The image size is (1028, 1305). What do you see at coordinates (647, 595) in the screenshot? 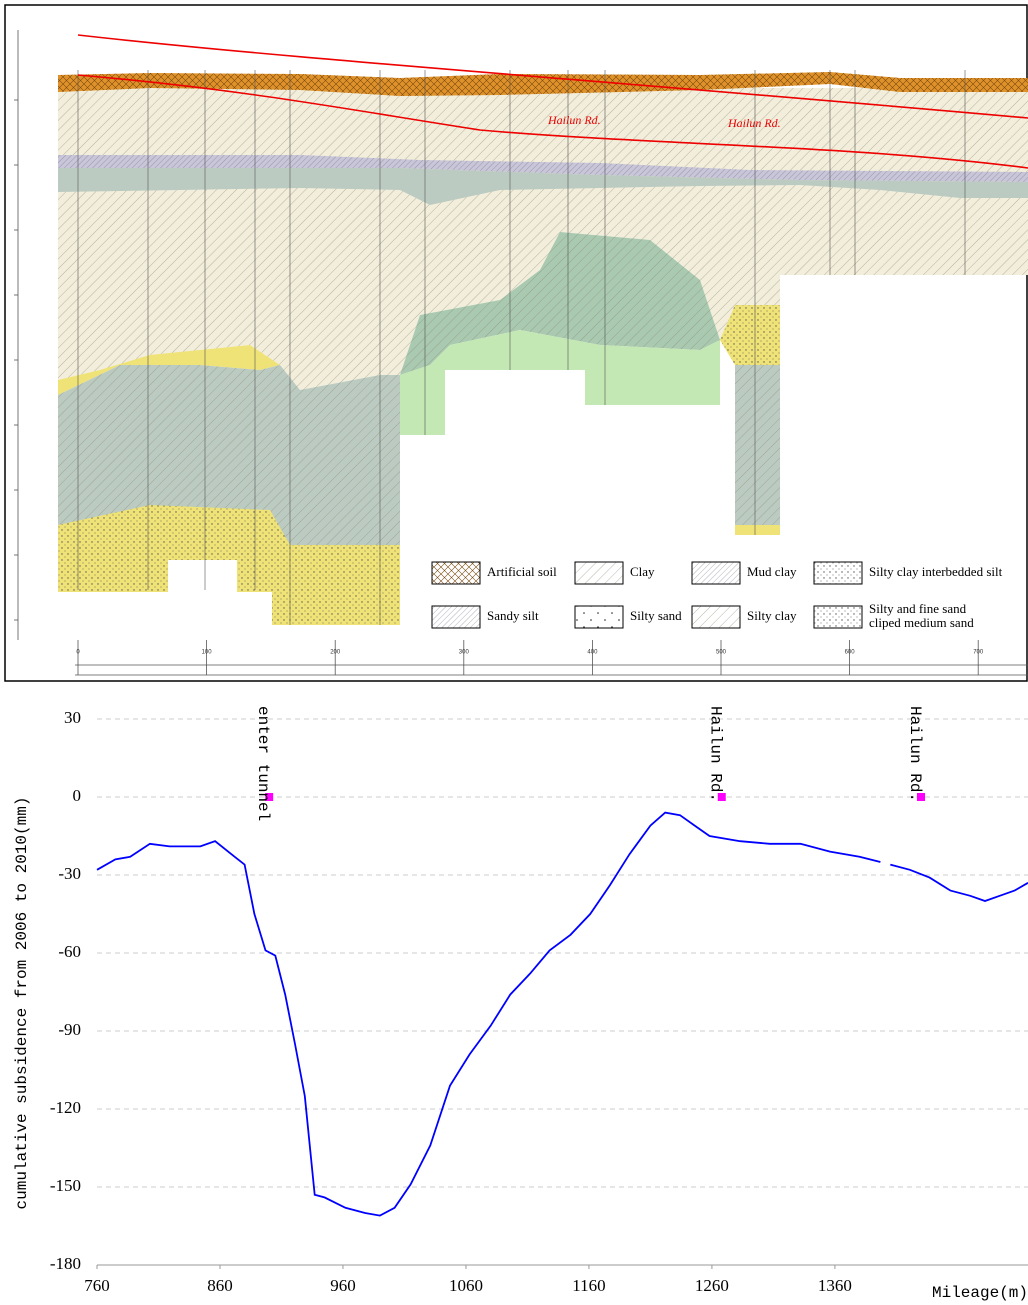
I see `legend` at bounding box center [647, 595].